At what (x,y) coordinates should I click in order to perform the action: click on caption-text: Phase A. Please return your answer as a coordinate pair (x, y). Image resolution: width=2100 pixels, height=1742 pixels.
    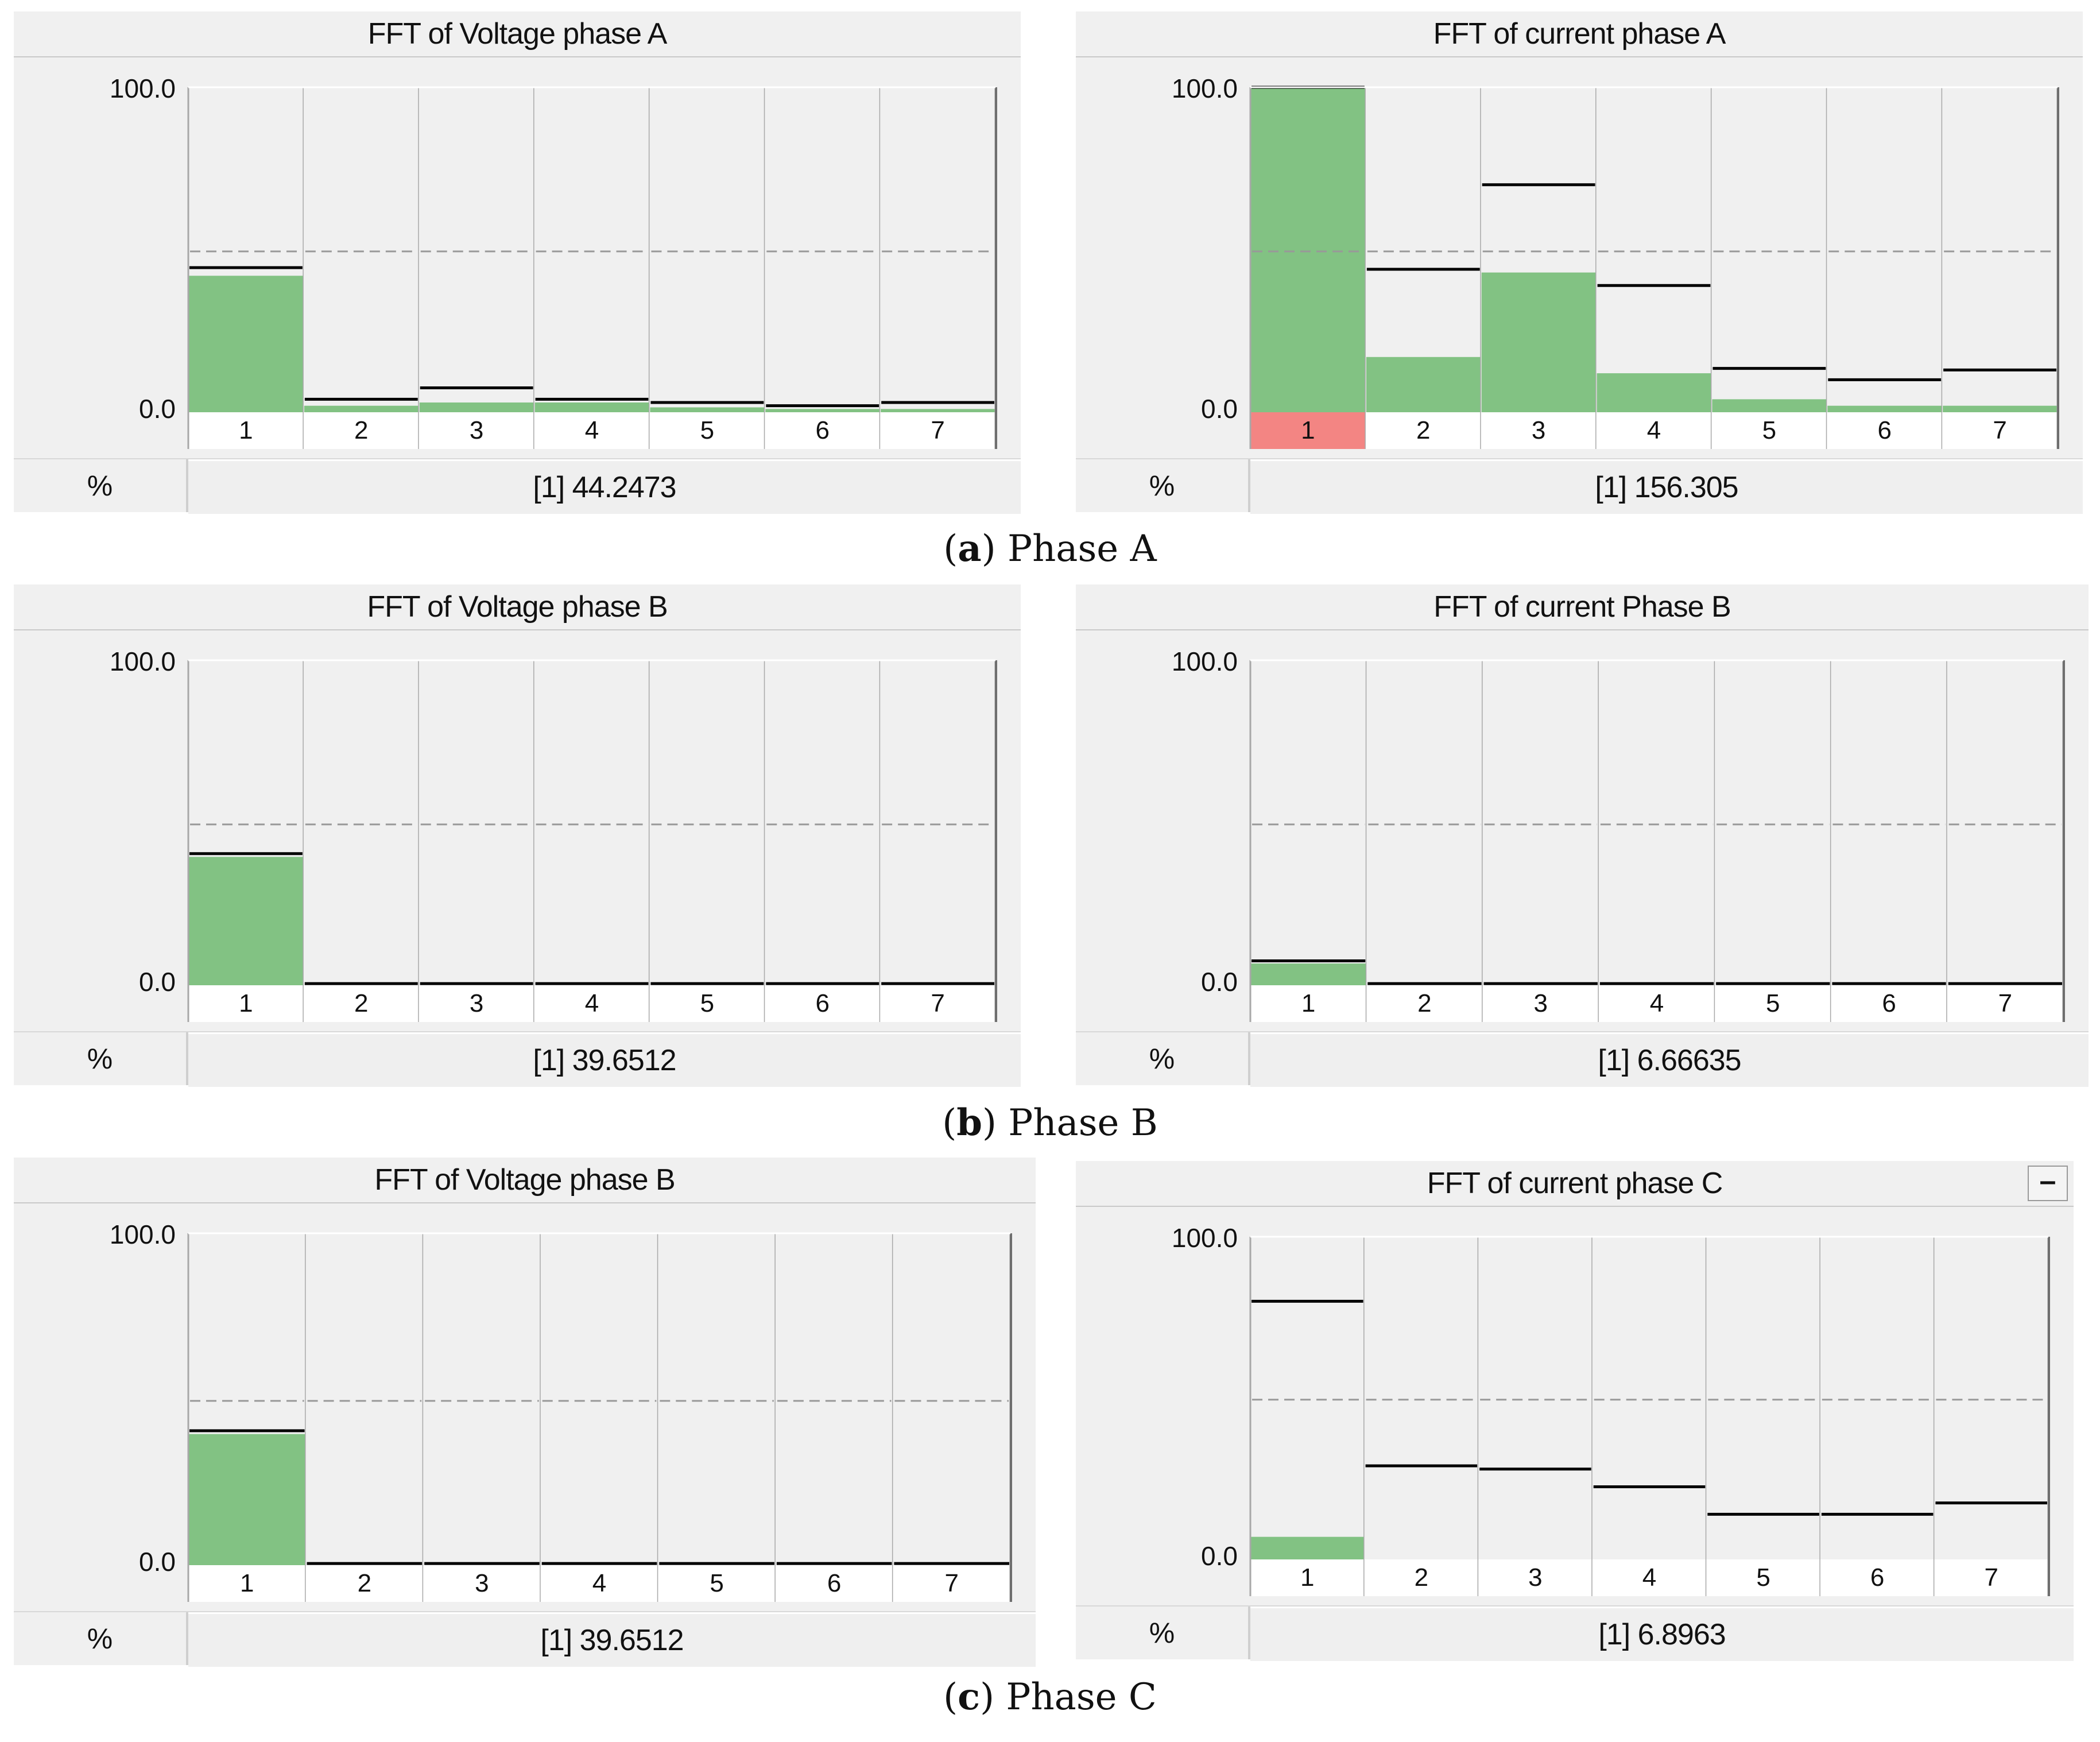
    Looking at the image, I should click on (1082, 549).